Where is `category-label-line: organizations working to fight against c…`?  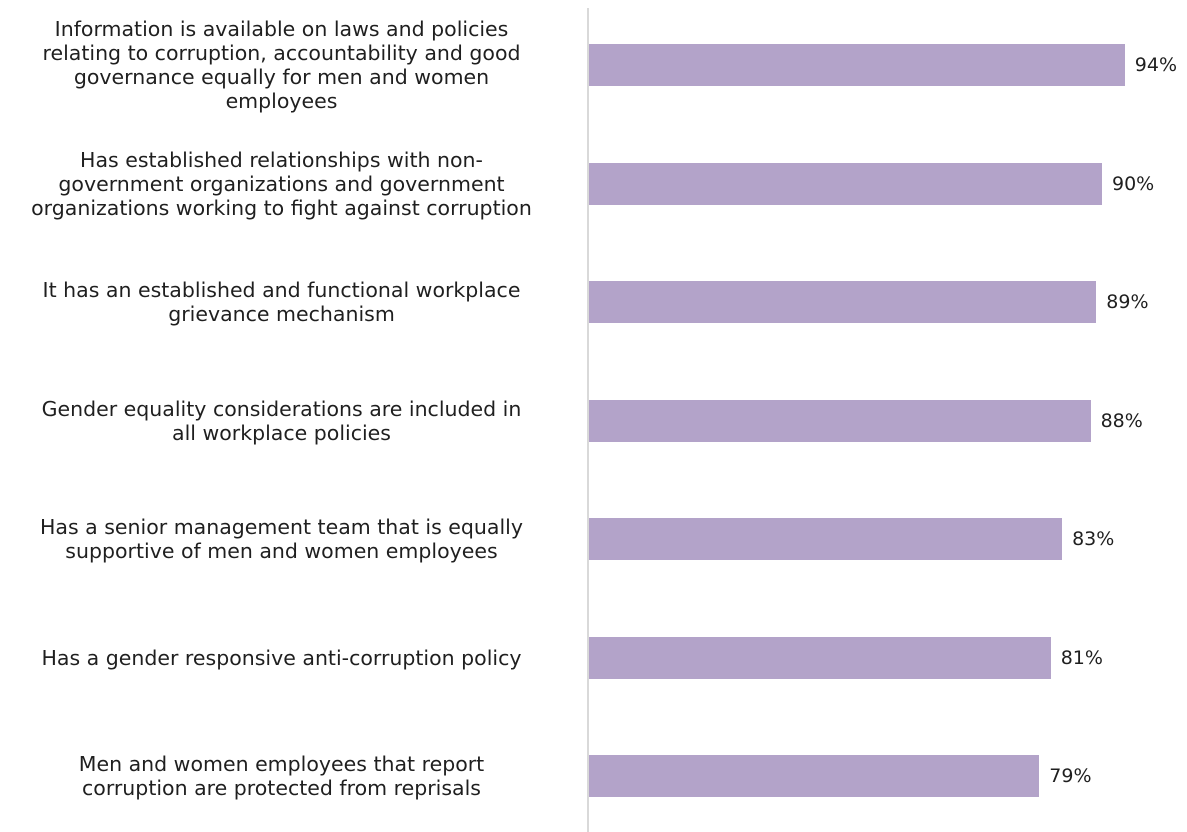
category-label-line: organizations working to fight against c… is located at coordinates (281, 208).